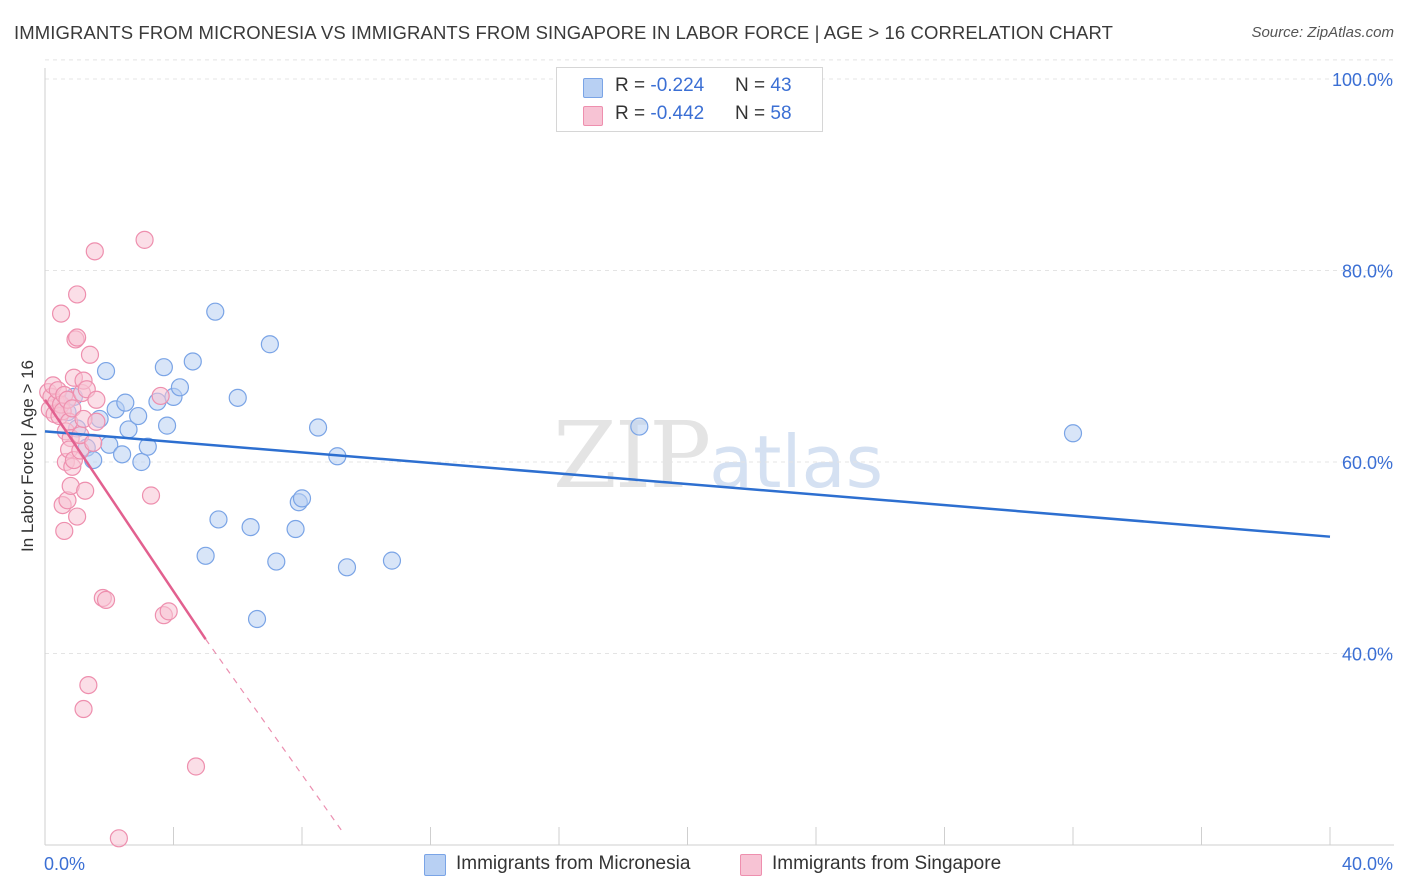 The width and height of the screenshot is (1406, 892). I want to click on y-tick-label: 40.0%, so click(1367, 655).